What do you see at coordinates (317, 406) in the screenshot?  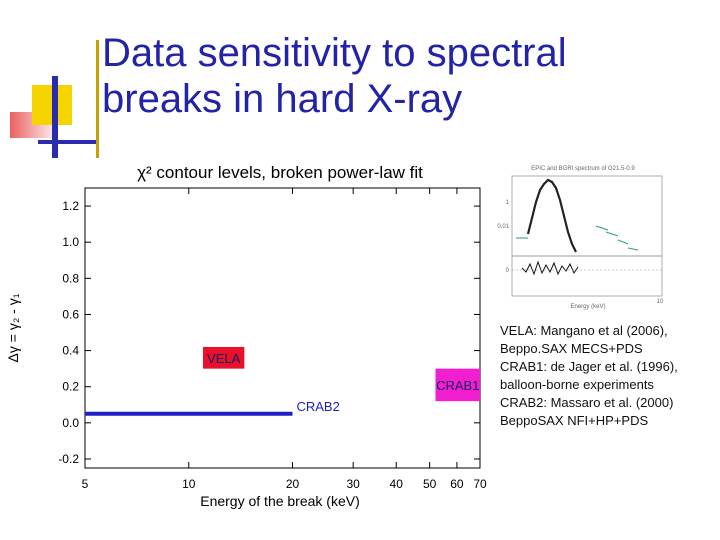 I see `series-label-crab2: CRAB2` at bounding box center [317, 406].